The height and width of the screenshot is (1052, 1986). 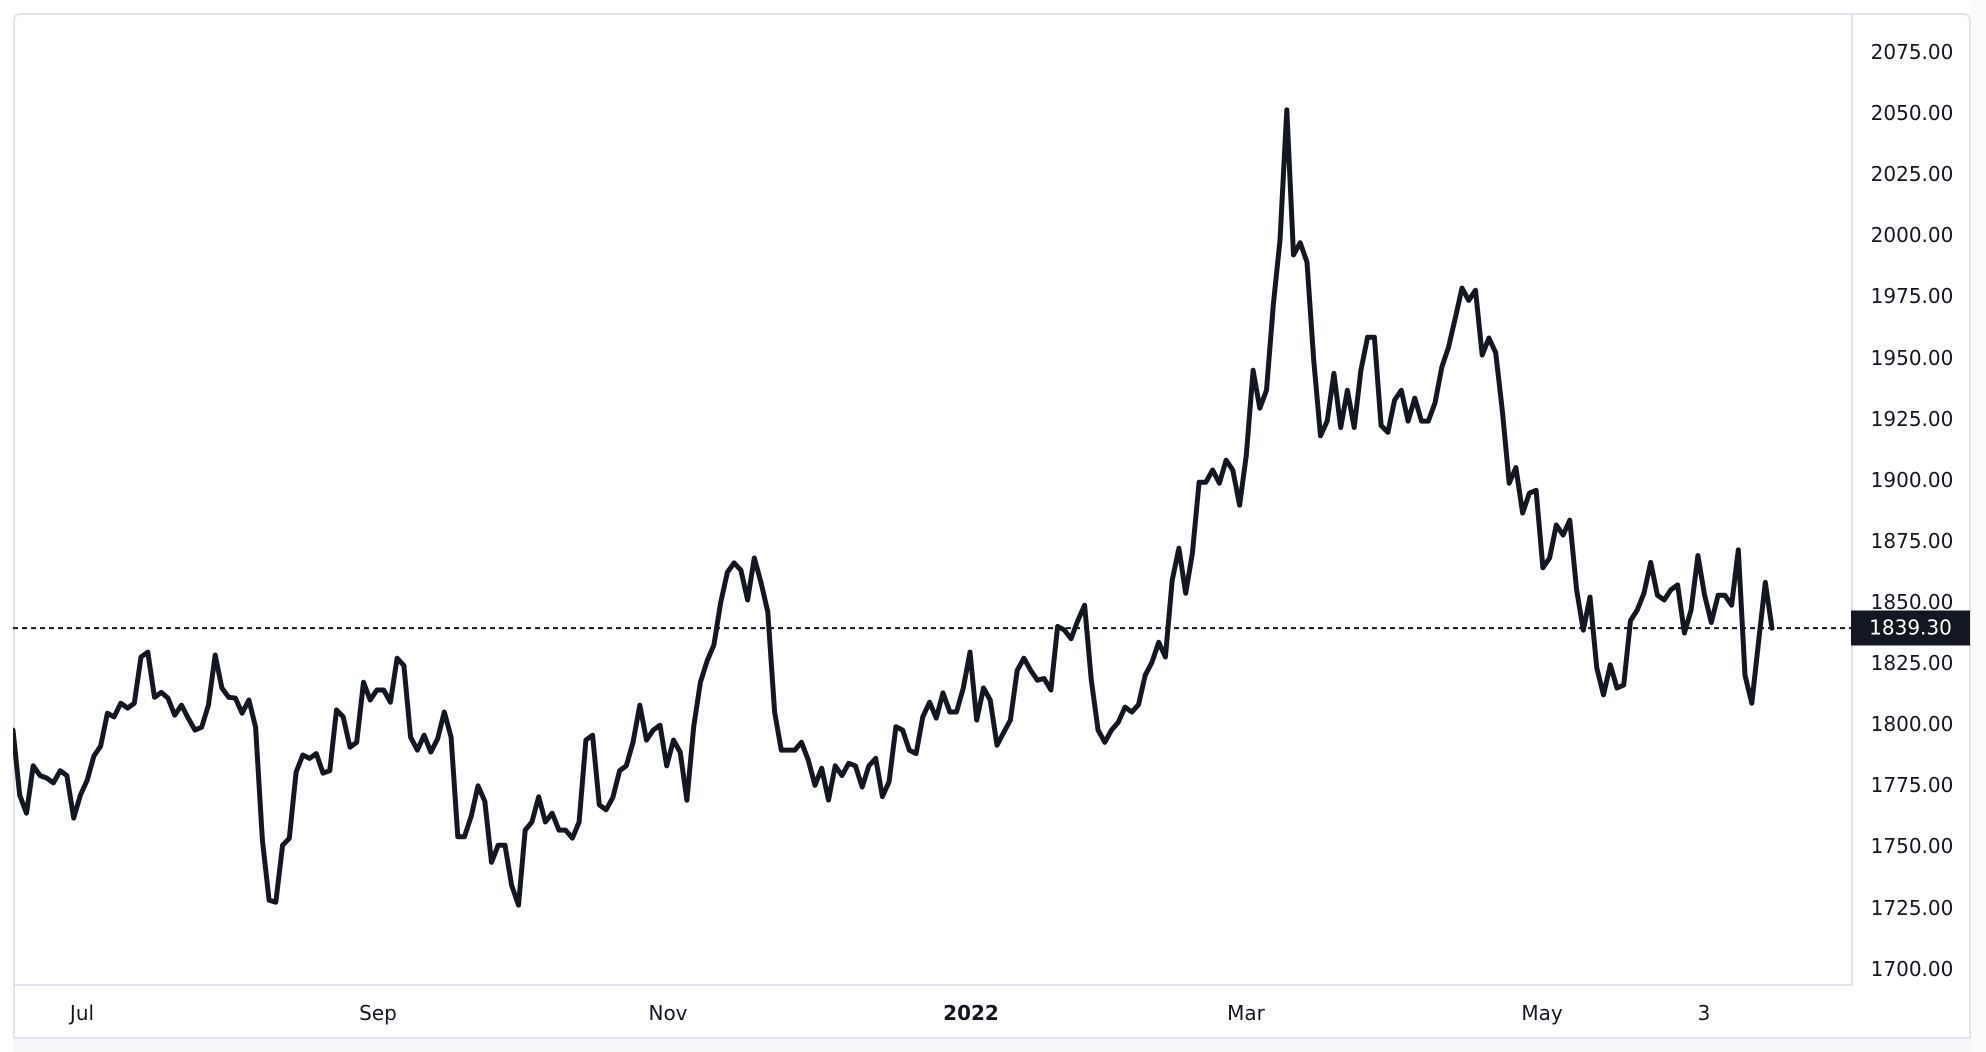 What do you see at coordinates (1912, 235) in the screenshot?
I see `price-tick-label: 2000.00` at bounding box center [1912, 235].